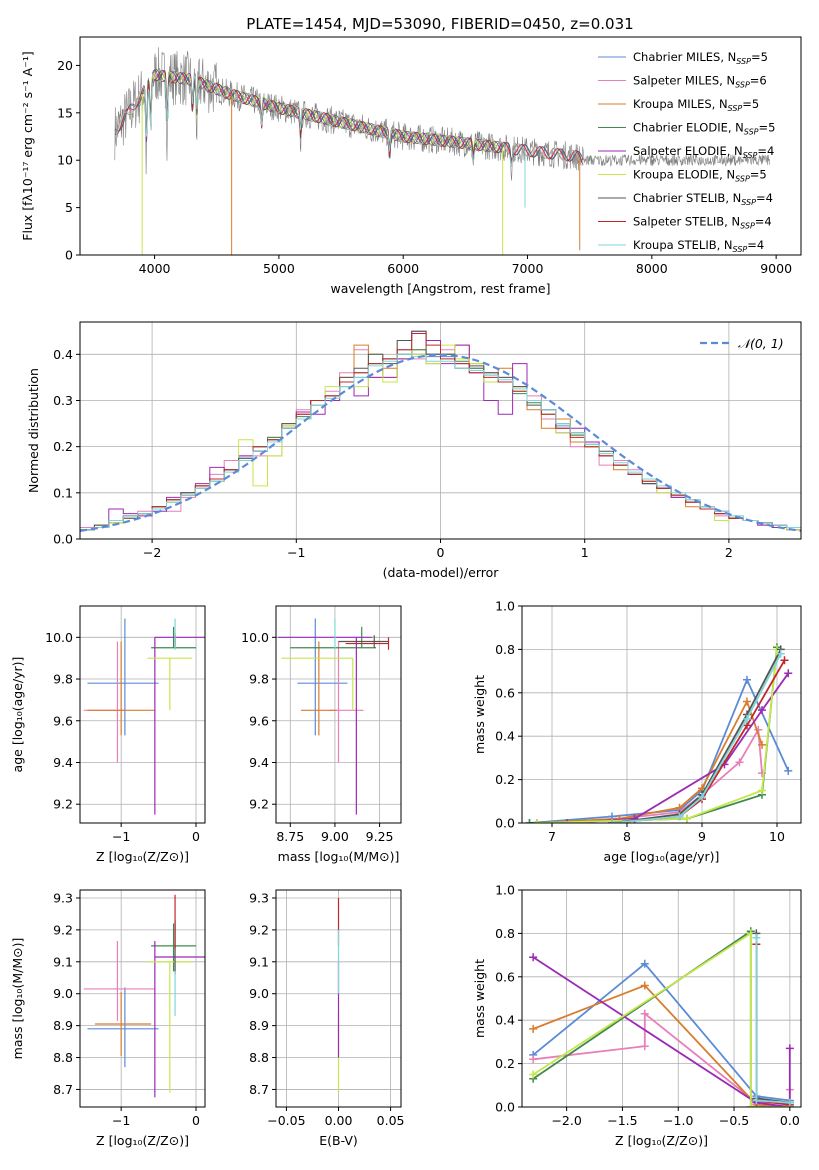  What do you see at coordinates (758, 81) in the screenshot?
I see `legend-label-count: =6` at bounding box center [758, 81].